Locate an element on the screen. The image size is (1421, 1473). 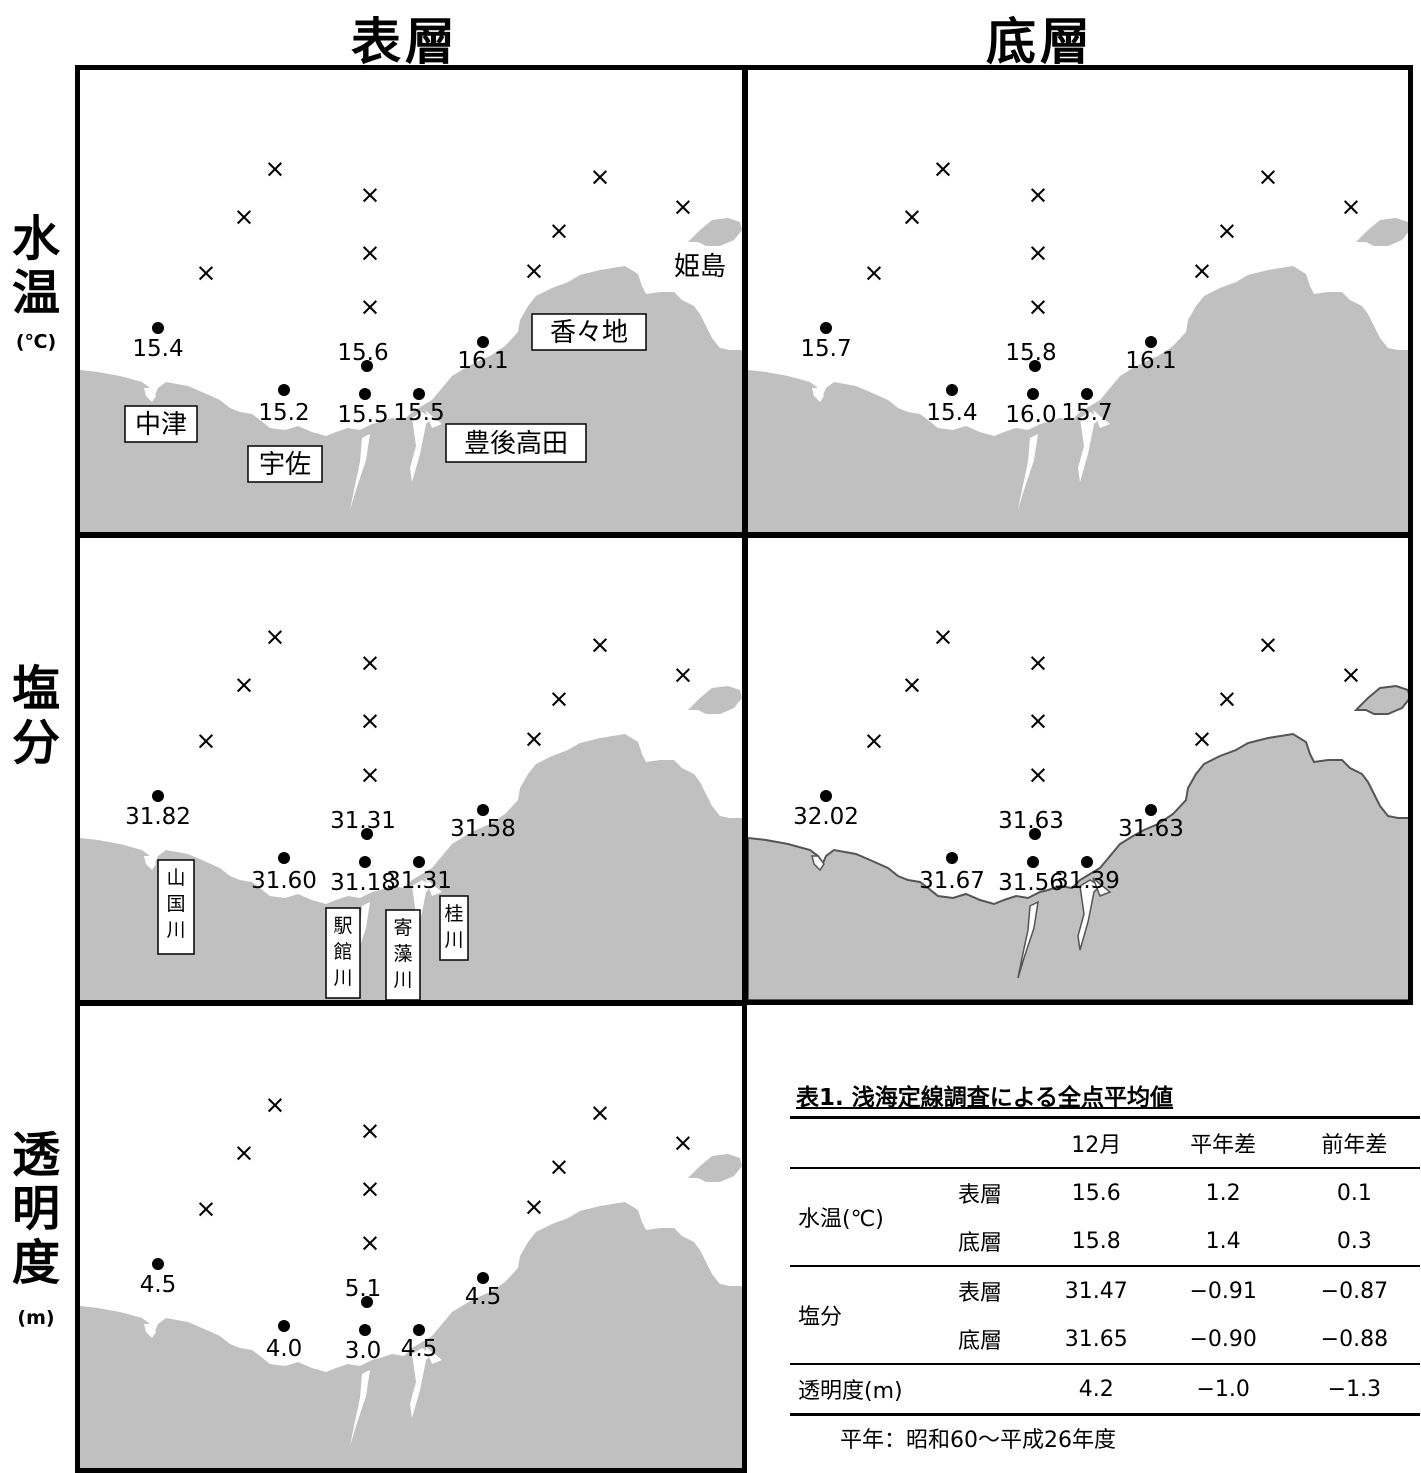
river-label-yamakuni: 山国川 is located at coordinates (175, 904).